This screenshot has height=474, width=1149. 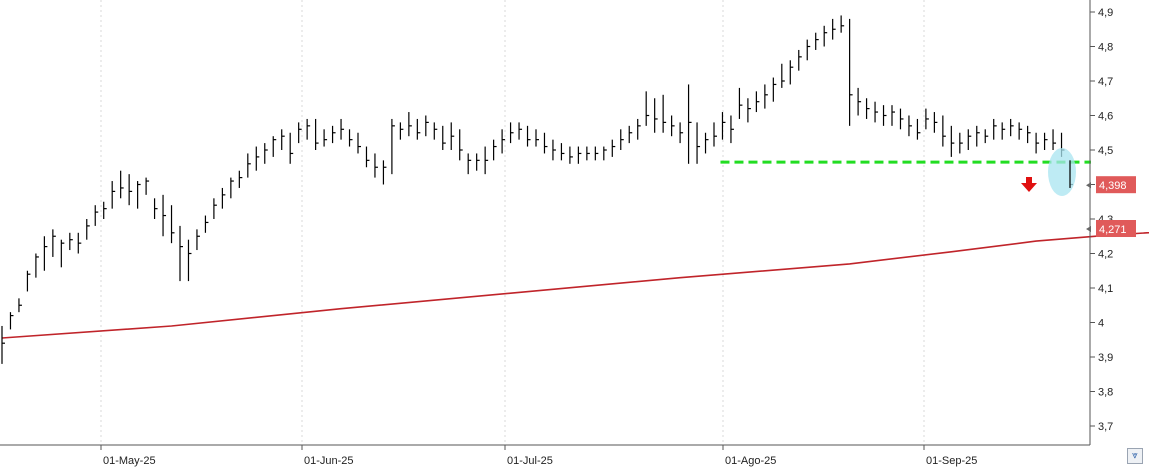 What do you see at coordinates (951, 461) in the screenshot?
I see `x-tick-label-4: 01-Sep-25` at bounding box center [951, 461].